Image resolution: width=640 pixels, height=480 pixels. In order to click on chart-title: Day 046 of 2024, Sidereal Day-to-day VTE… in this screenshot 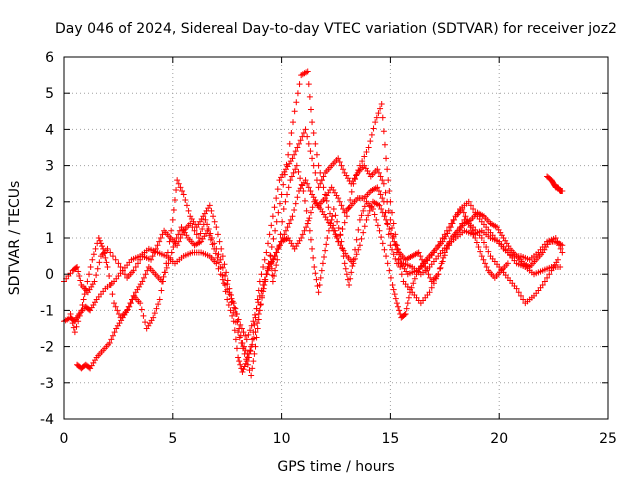, I will do `click(336, 29)`.